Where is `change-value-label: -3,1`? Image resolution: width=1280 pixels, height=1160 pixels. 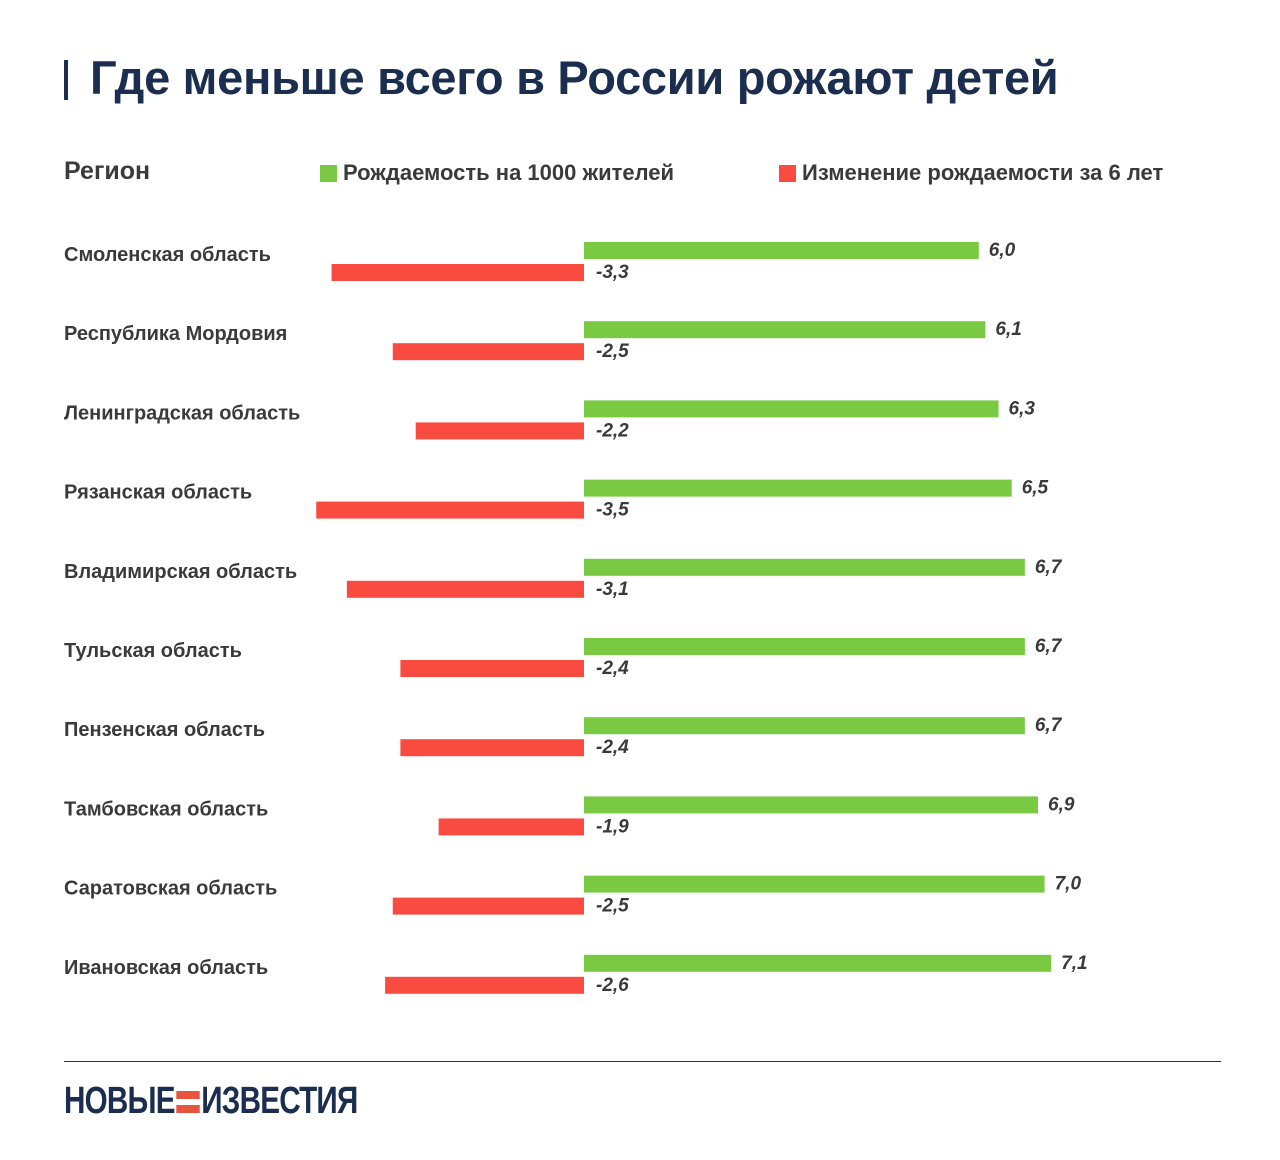 change-value-label: -3,1 is located at coordinates (612, 589).